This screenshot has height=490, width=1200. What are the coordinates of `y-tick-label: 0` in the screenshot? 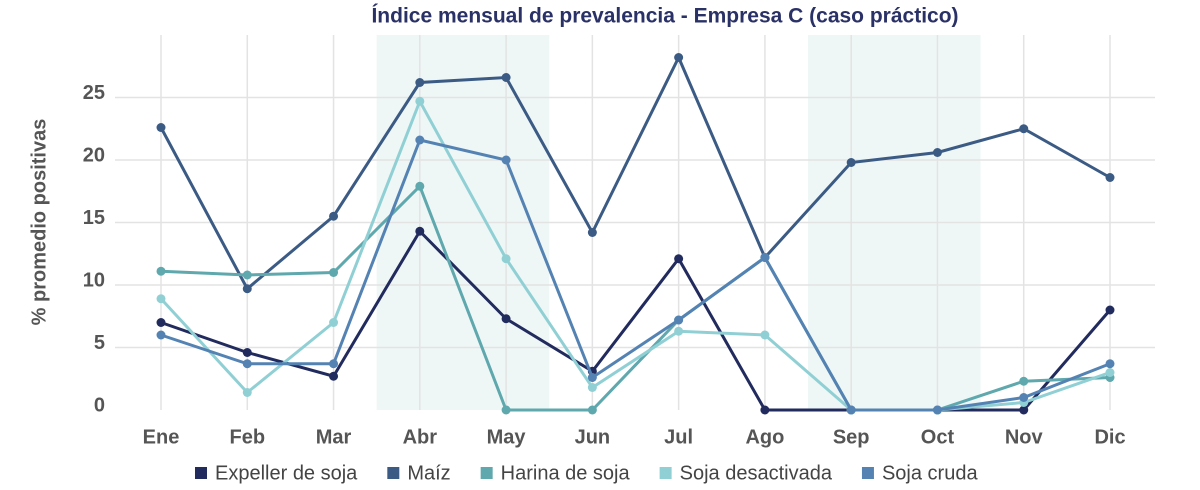 It's located at (99, 405).